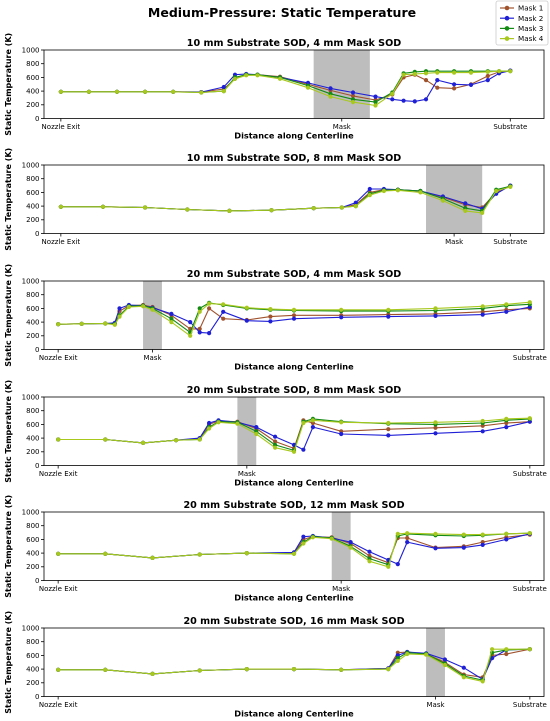  Describe the element at coordinates (37, 697) in the screenshot. I see `y-tick-label: 0` at that location.